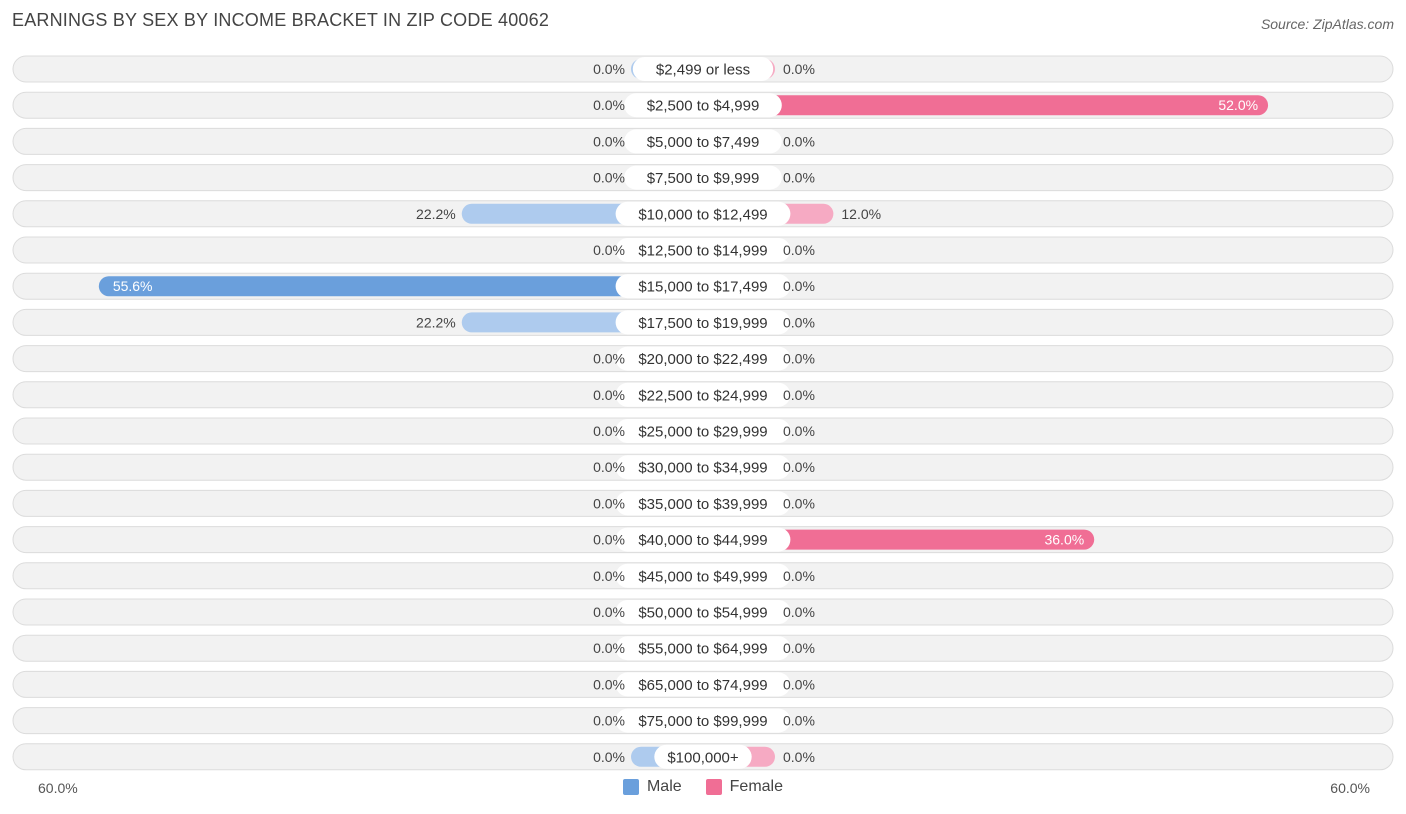  I want to click on category-label: $2,500 to $4,999, so click(703, 106).